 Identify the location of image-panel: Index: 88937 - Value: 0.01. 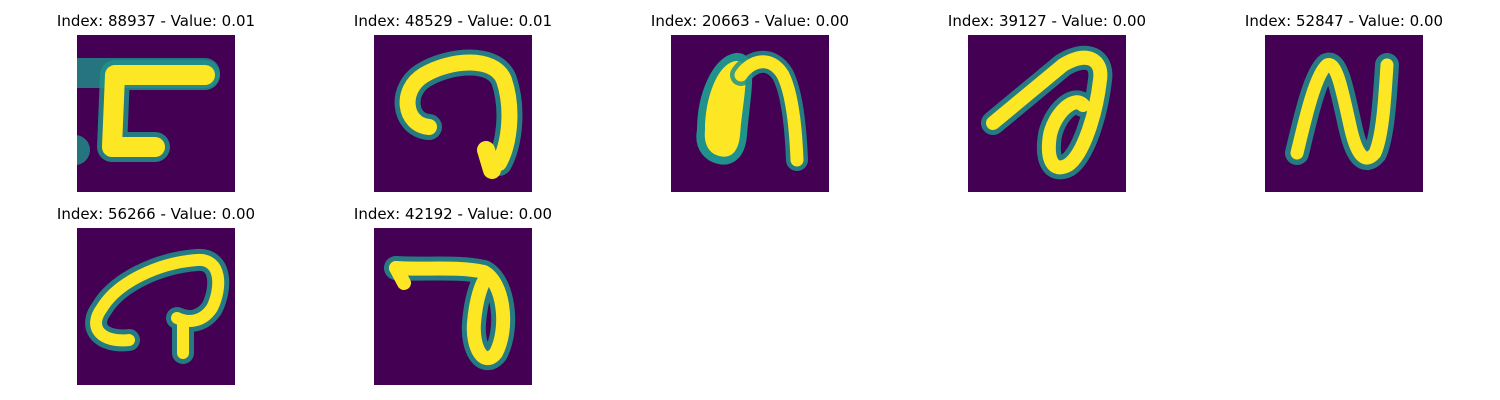
(150, 96).